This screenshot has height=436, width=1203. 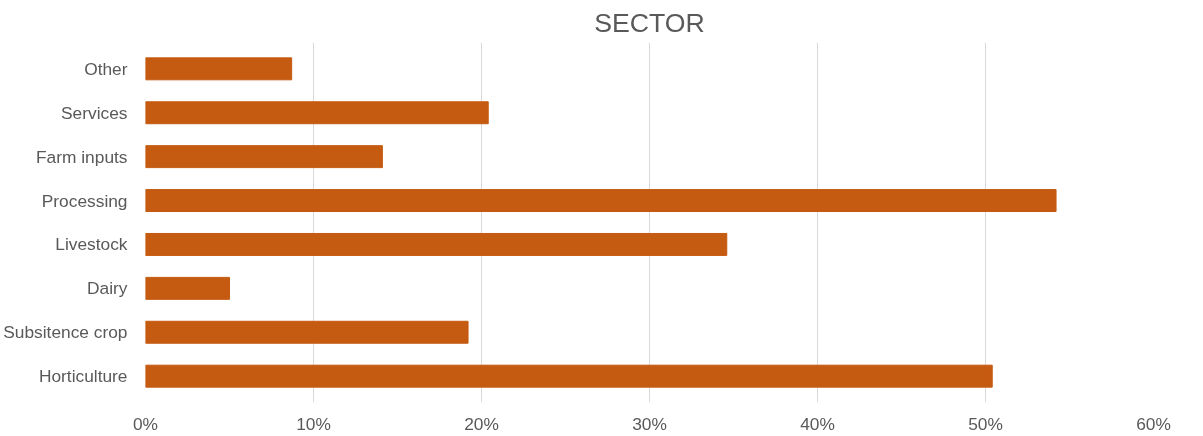 I want to click on y-tick-label: Dairy, so click(x=107, y=288).